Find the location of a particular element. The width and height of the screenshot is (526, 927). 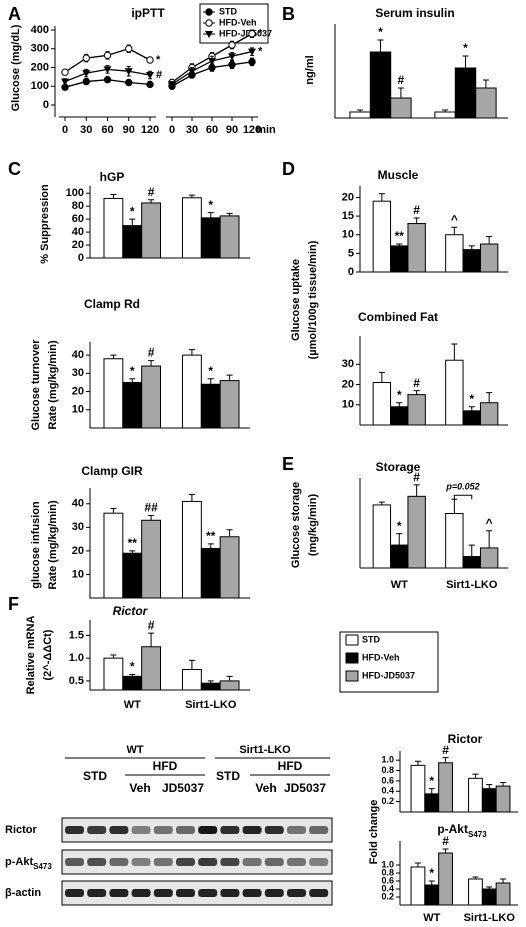

y-tick-label: 0 is located at coordinates (46, 105).